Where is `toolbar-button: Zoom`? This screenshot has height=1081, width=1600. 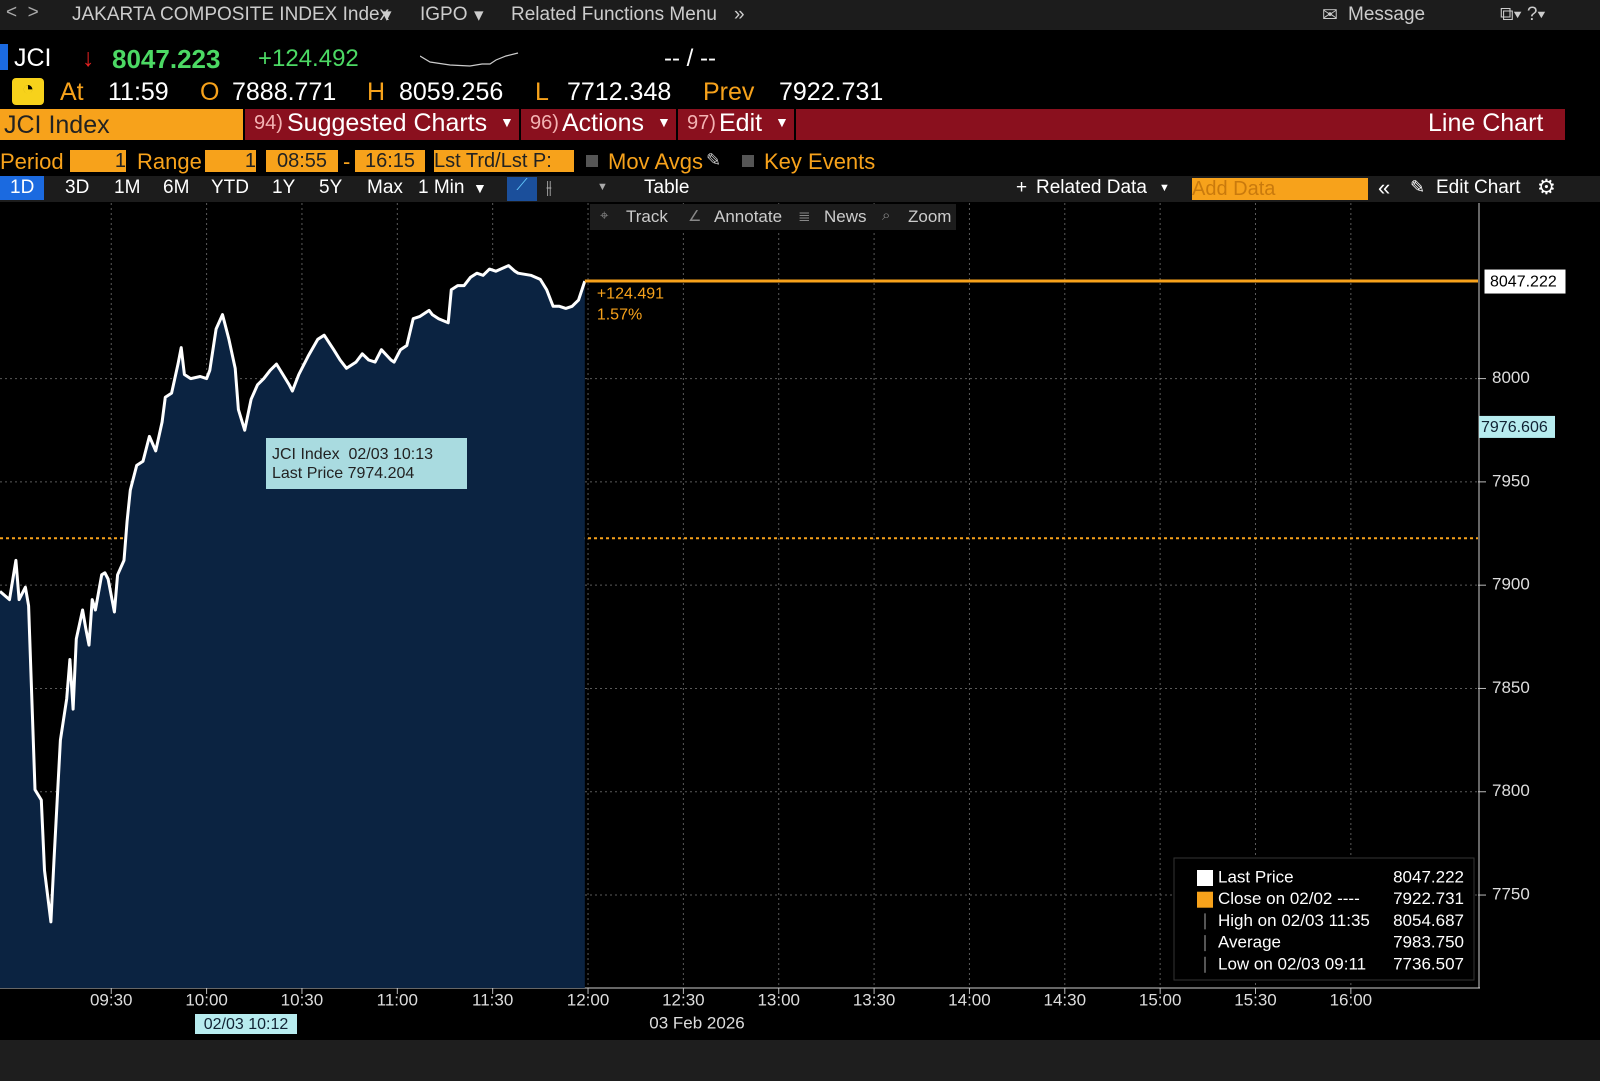
toolbar-button: Zoom is located at coordinates (930, 216).